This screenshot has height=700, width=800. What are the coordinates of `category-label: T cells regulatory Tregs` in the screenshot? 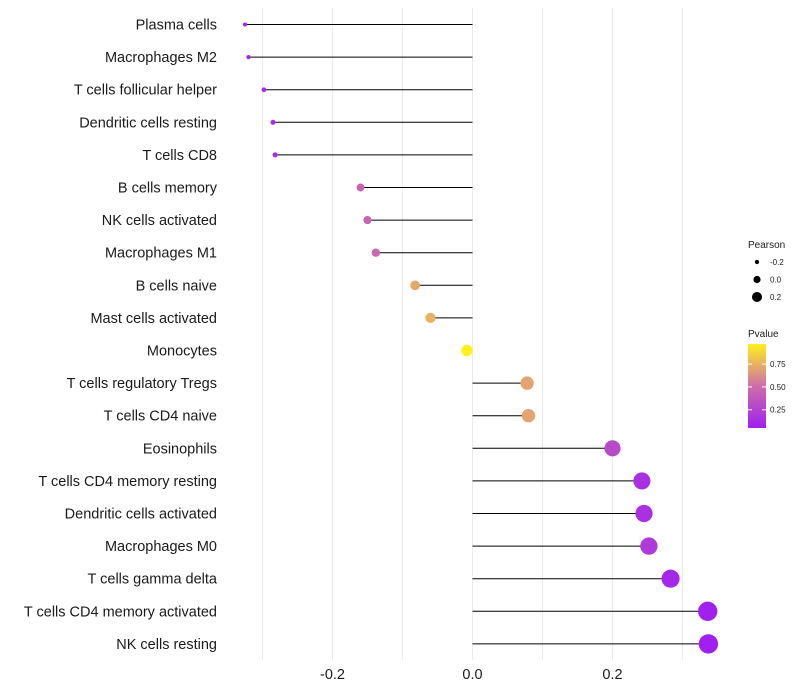 It's located at (142, 384).